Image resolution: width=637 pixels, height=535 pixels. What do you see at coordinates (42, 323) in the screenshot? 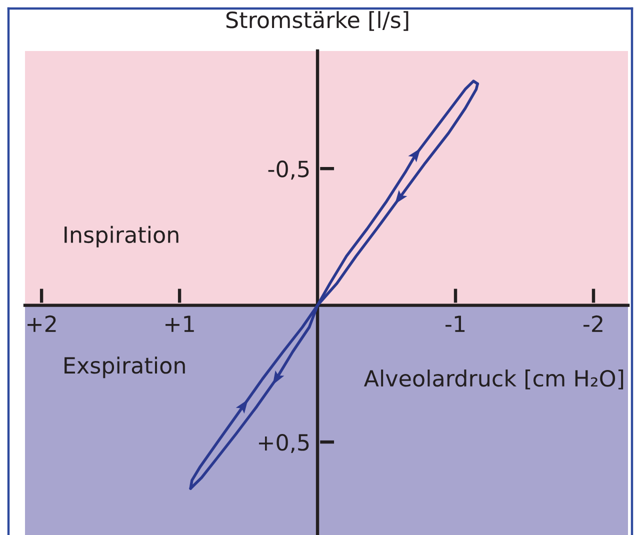
I see `x-tick-label: +2` at bounding box center [42, 323].